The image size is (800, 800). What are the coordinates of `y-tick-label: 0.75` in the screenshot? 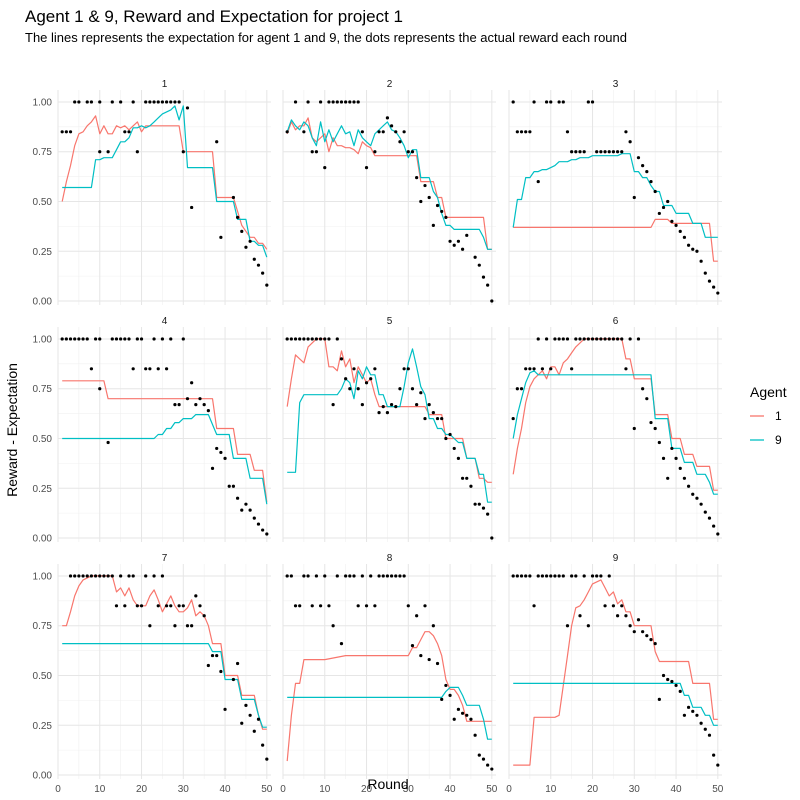 It's located at (43, 152).